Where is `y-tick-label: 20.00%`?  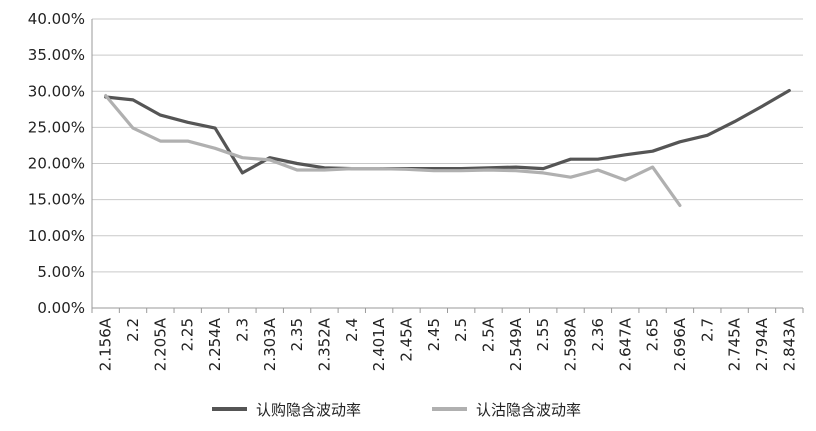
y-tick-label: 20.00% is located at coordinates (56, 164).